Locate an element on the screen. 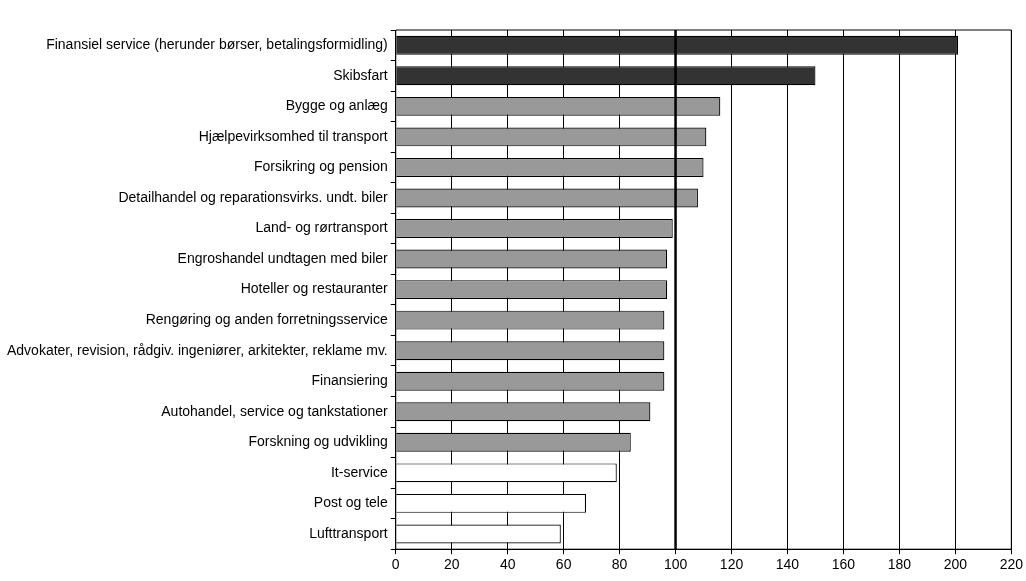  y-tick-label: It-service is located at coordinates (359, 471).